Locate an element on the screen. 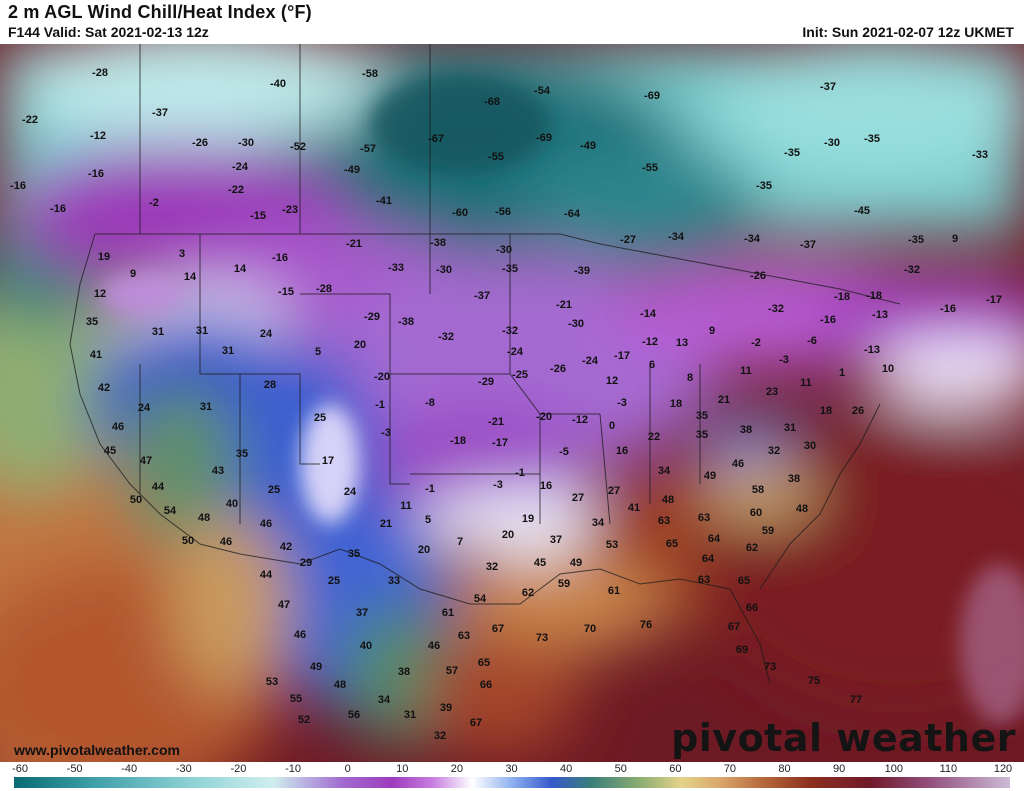 This screenshot has height=791, width=1024. map-value-label: 6 is located at coordinates (652, 365).